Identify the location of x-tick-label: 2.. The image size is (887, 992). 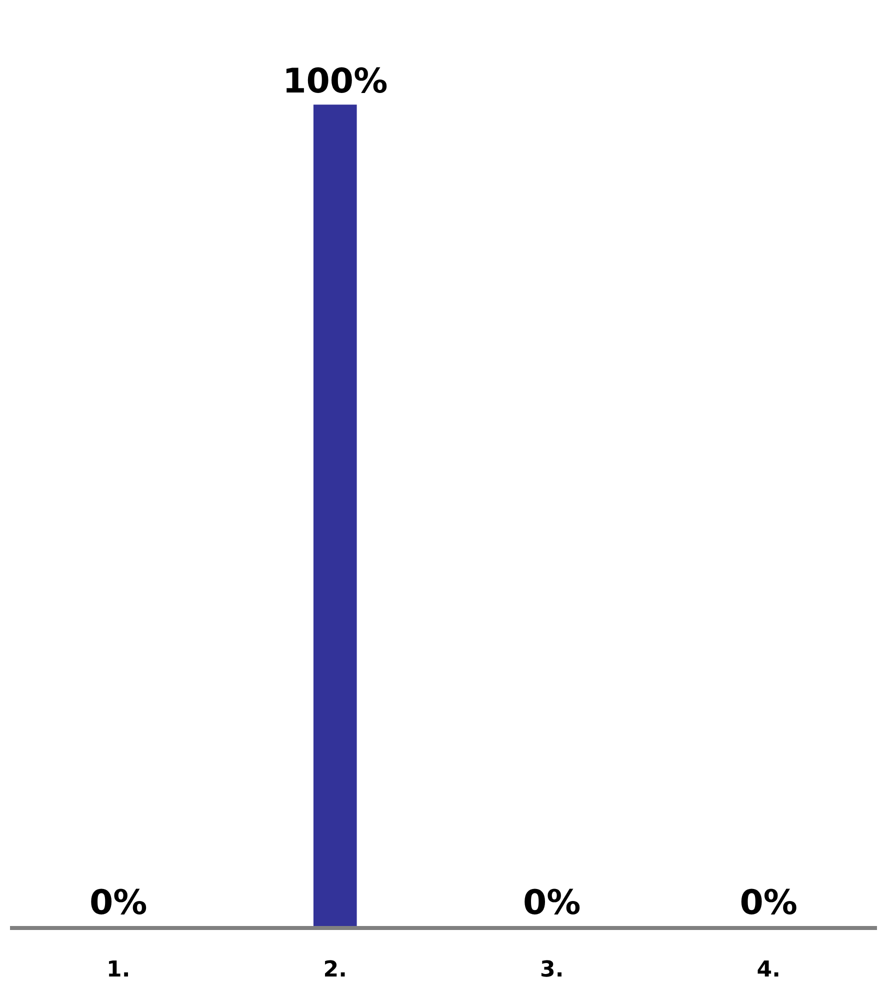
(335, 969).